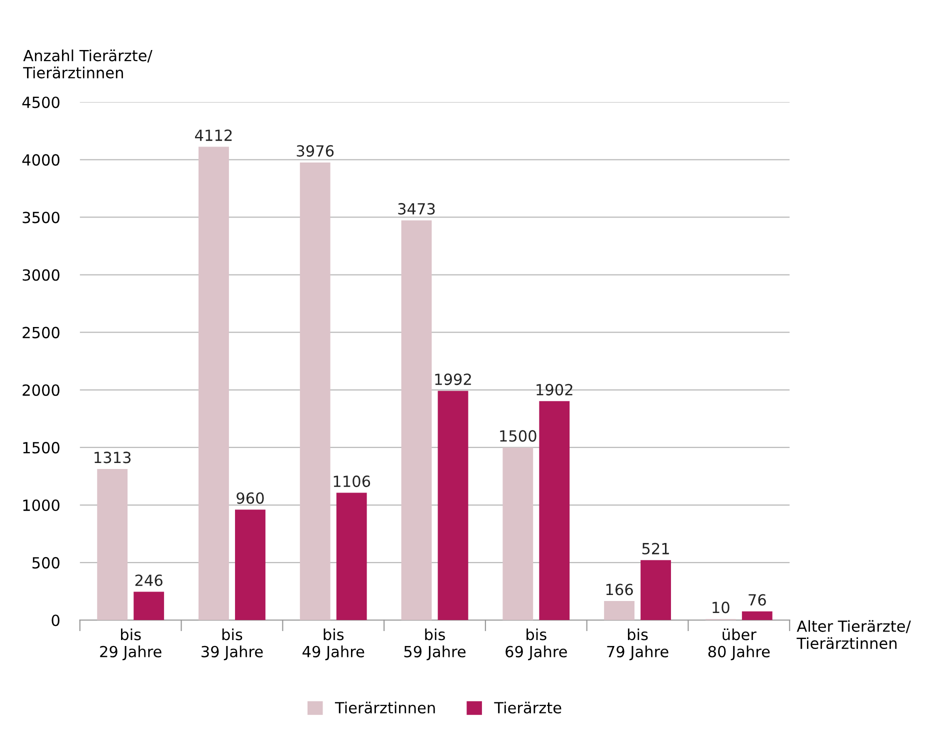 The height and width of the screenshot is (740, 940). What do you see at coordinates (87, 64) in the screenshot?
I see `y-axis-title: Anzahl Tierärzte/ Tierärztinnen` at bounding box center [87, 64].